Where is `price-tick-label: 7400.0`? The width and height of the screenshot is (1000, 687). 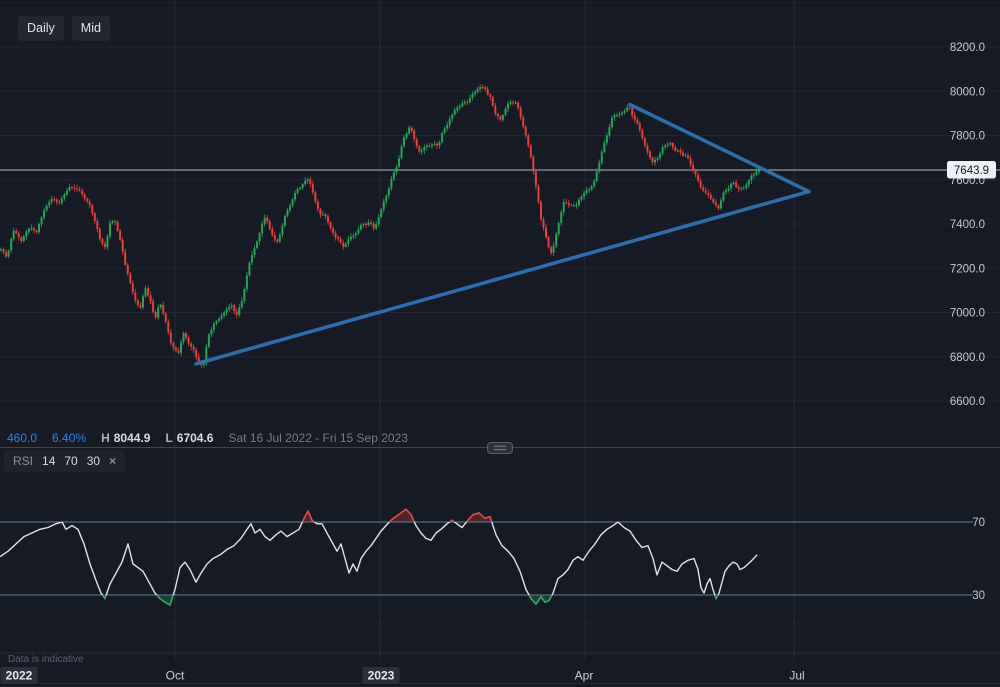 price-tick-label: 7400.0 is located at coordinates (967, 225).